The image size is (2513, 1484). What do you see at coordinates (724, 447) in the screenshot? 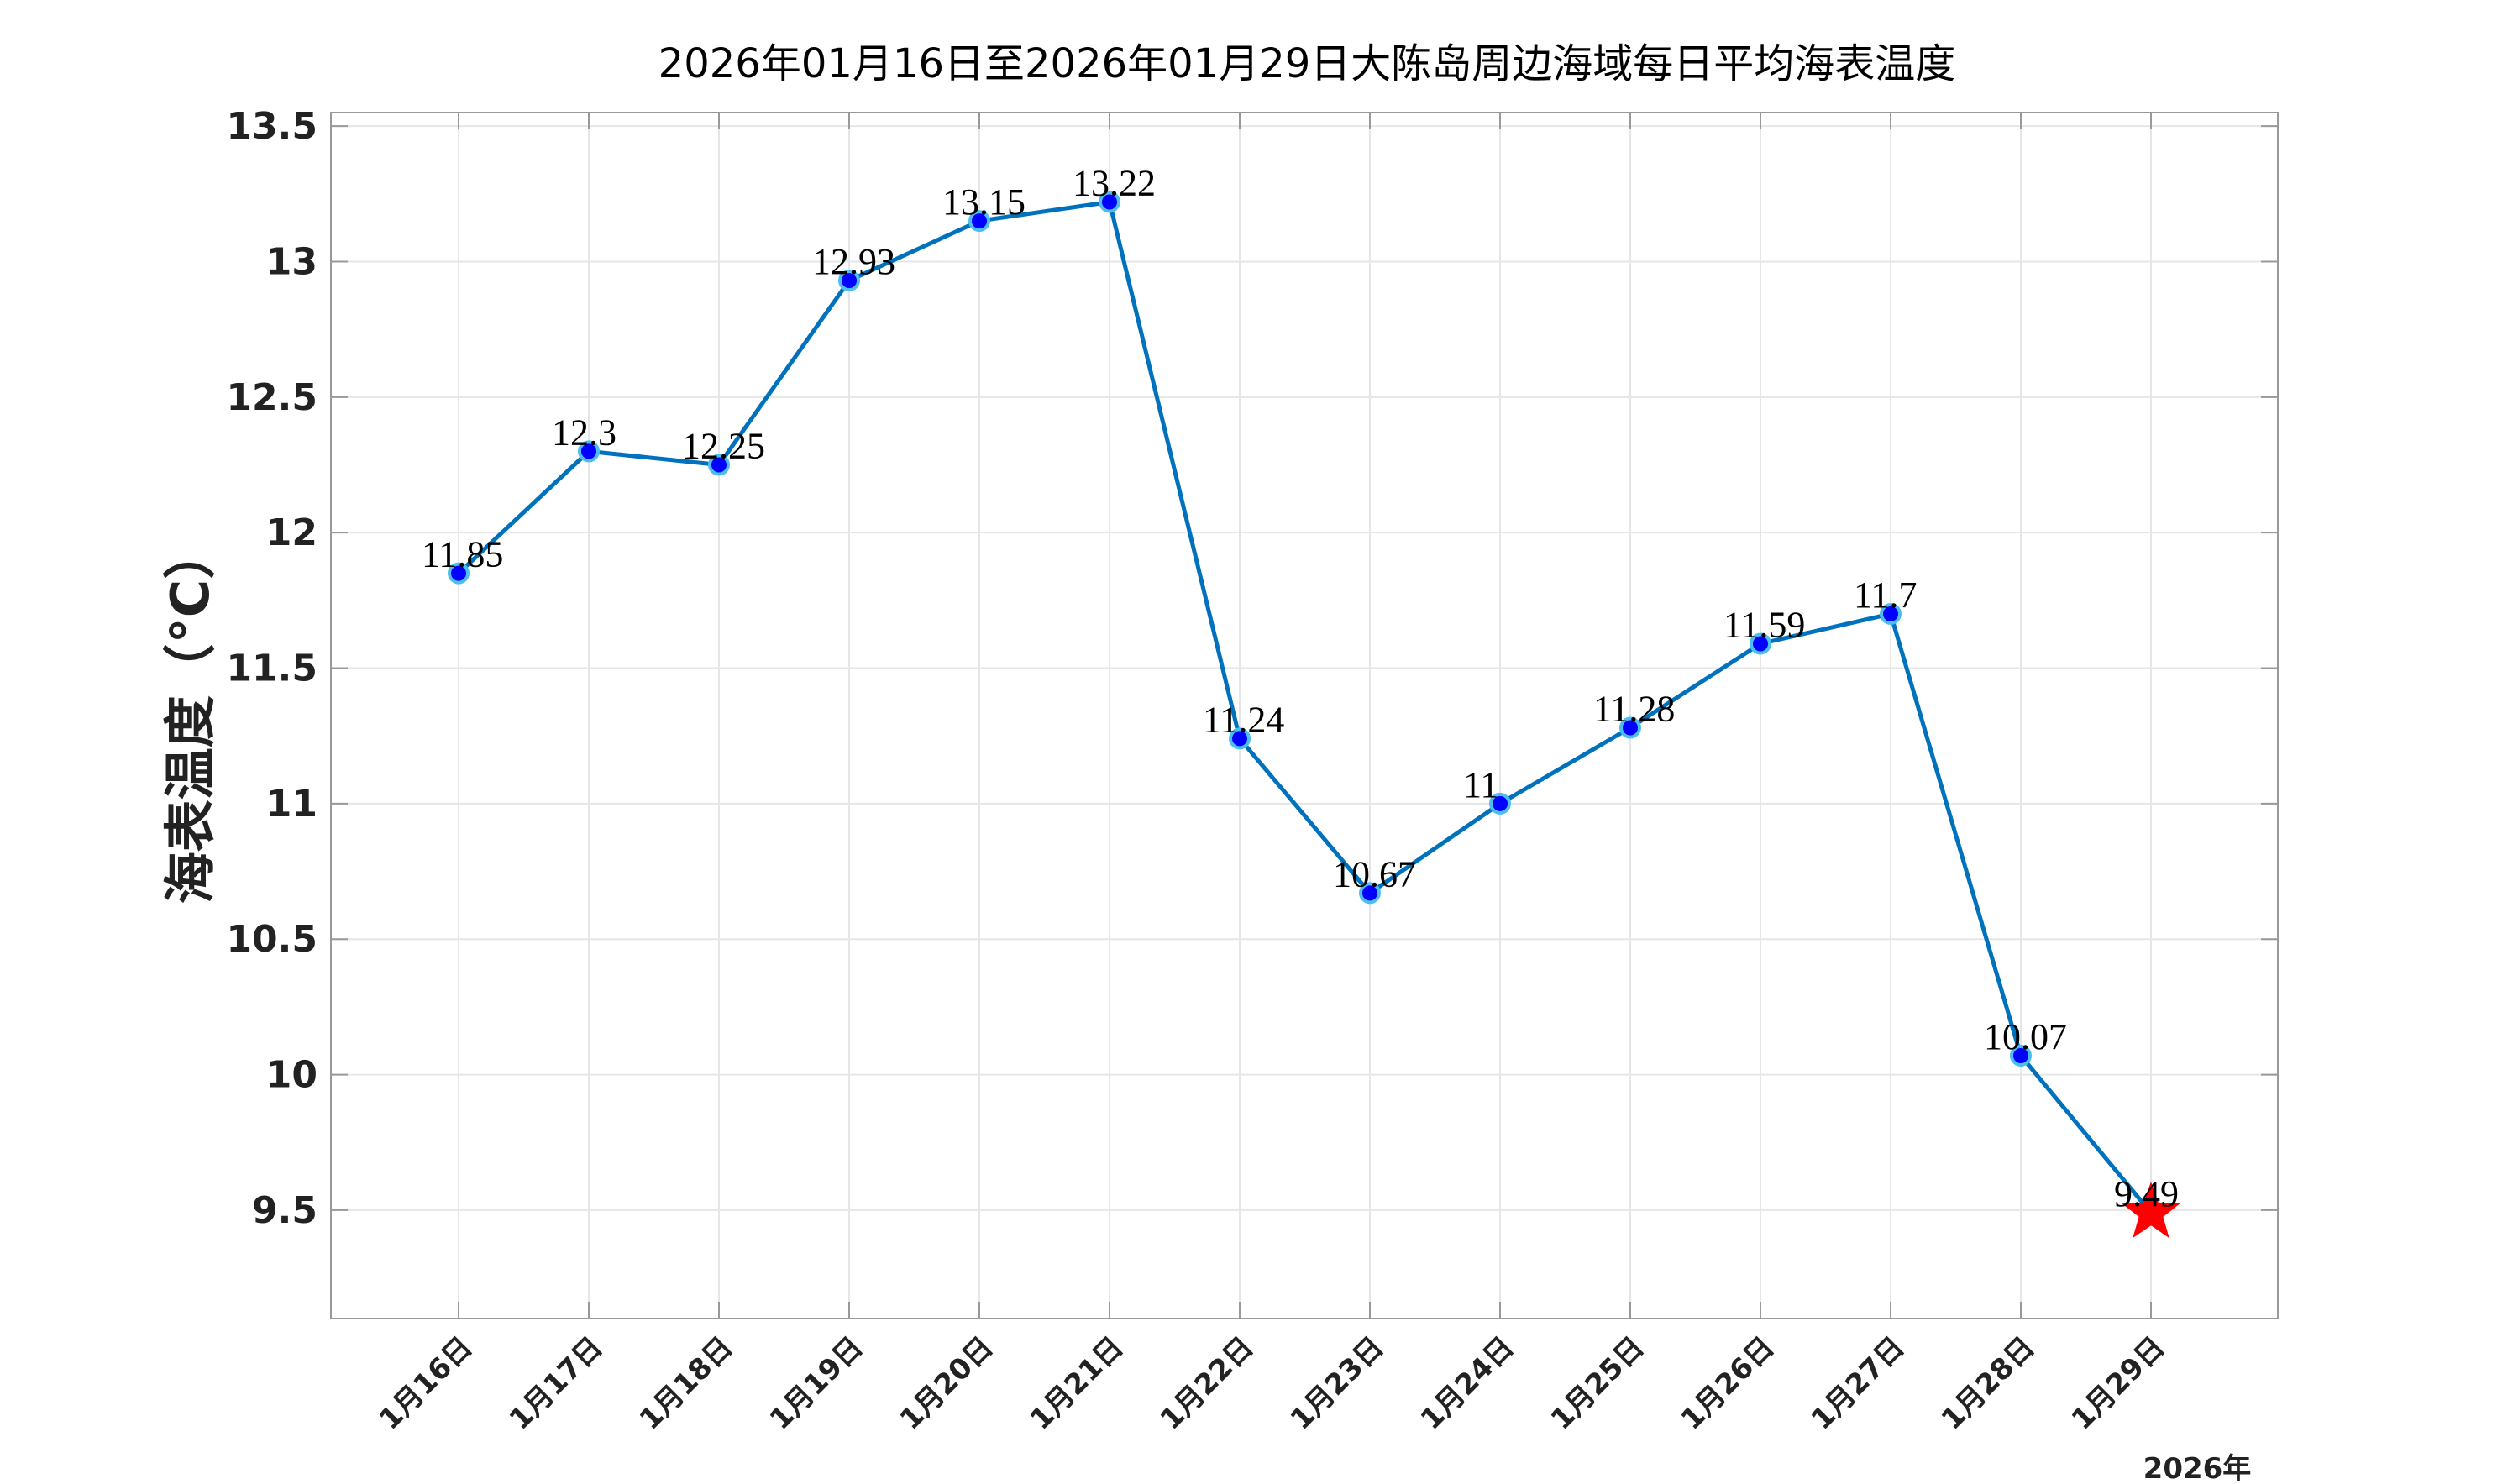
I see `data-label: 12.25` at bounding box center [724, 447].